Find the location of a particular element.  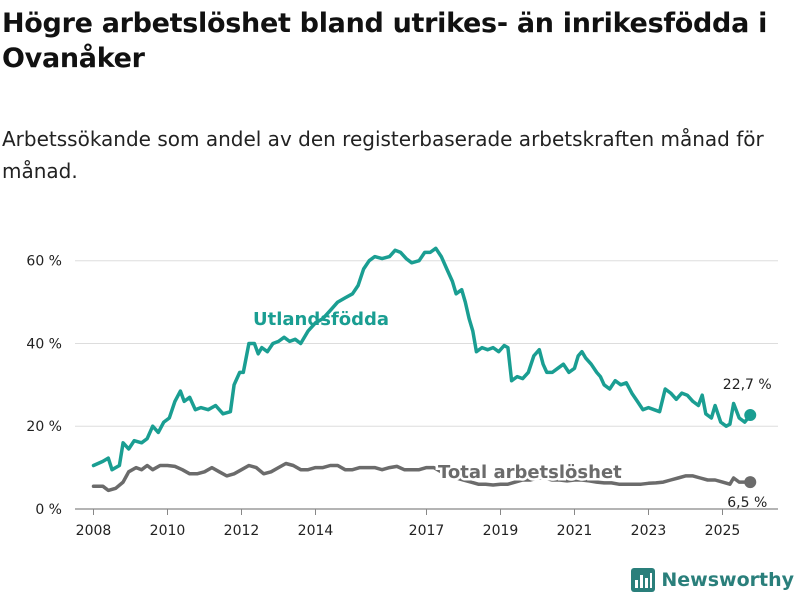

bar-chart-logo-icon is located at coordinates (643, 580).